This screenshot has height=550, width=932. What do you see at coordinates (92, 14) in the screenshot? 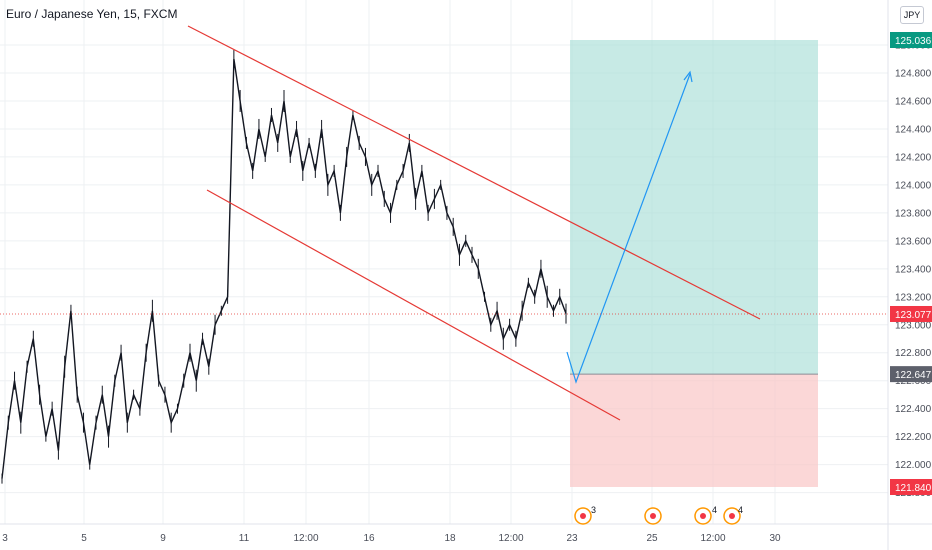
I see `chart-title: Euro / Japanese Yen, 15, FXCM` at bounding box center [92, 14].